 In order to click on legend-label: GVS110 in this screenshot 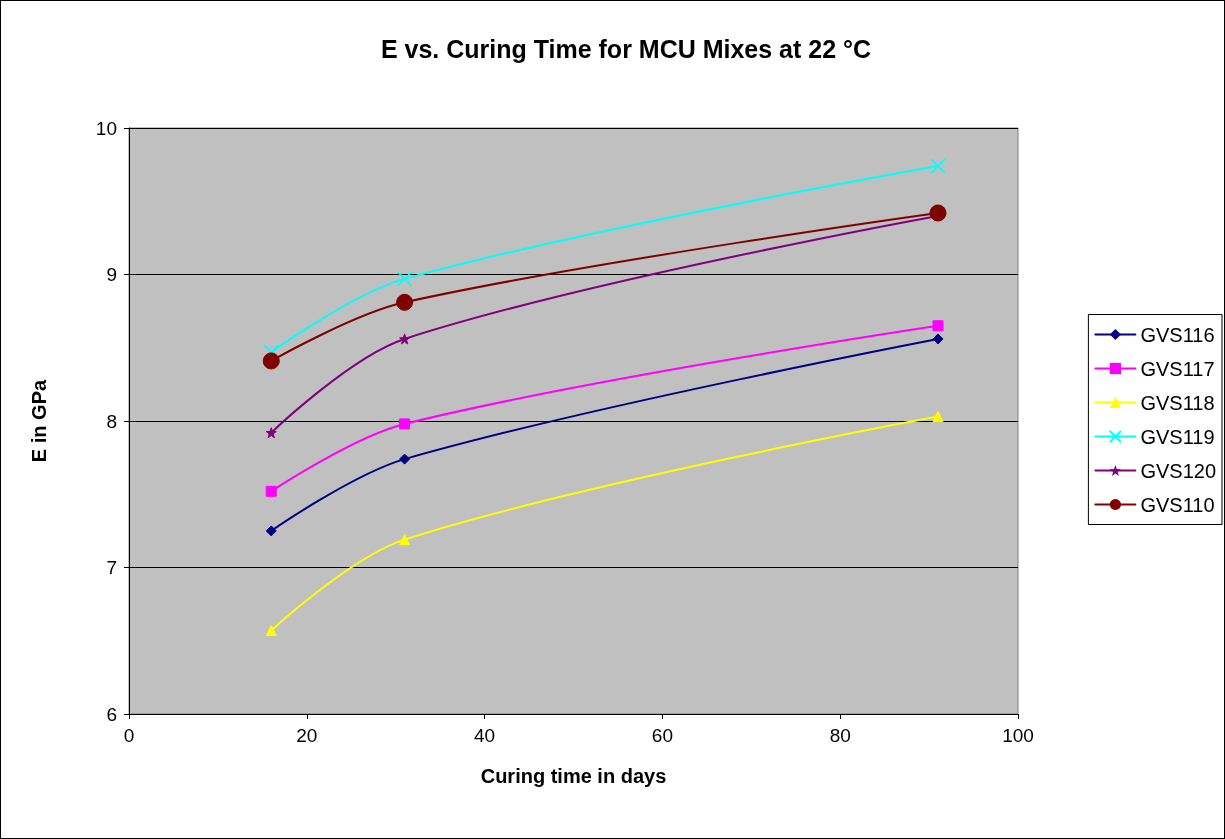, I will do `click(1177, 504)`.